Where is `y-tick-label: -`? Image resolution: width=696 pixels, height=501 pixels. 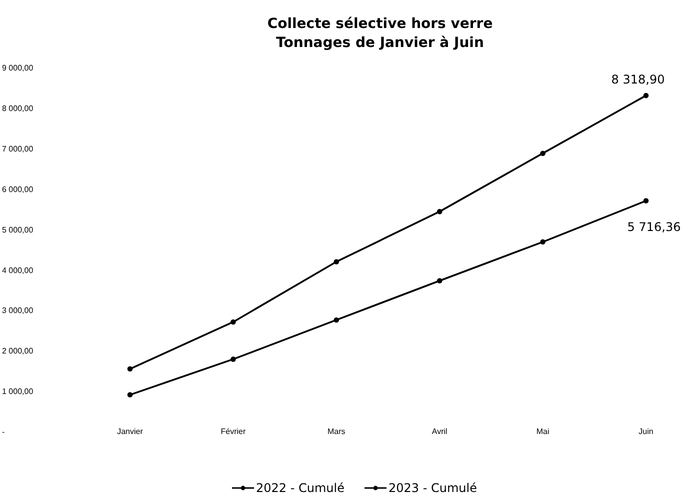
y-tick-label: - is located at coordinates (3, 432).